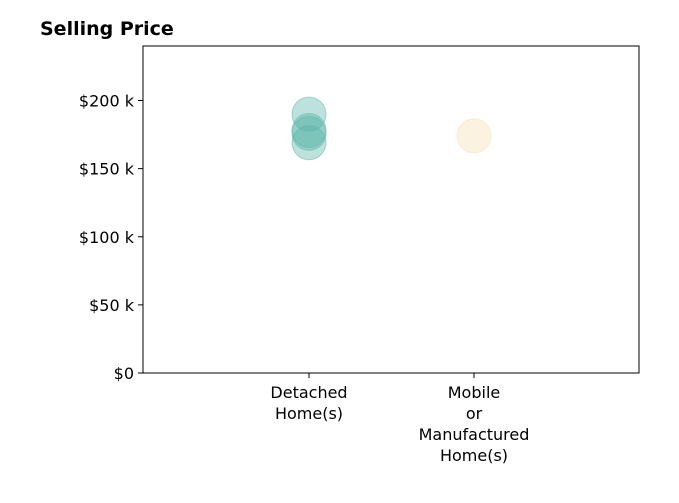  I want to click on y-tick-label: $150 k, so click(107, 169).